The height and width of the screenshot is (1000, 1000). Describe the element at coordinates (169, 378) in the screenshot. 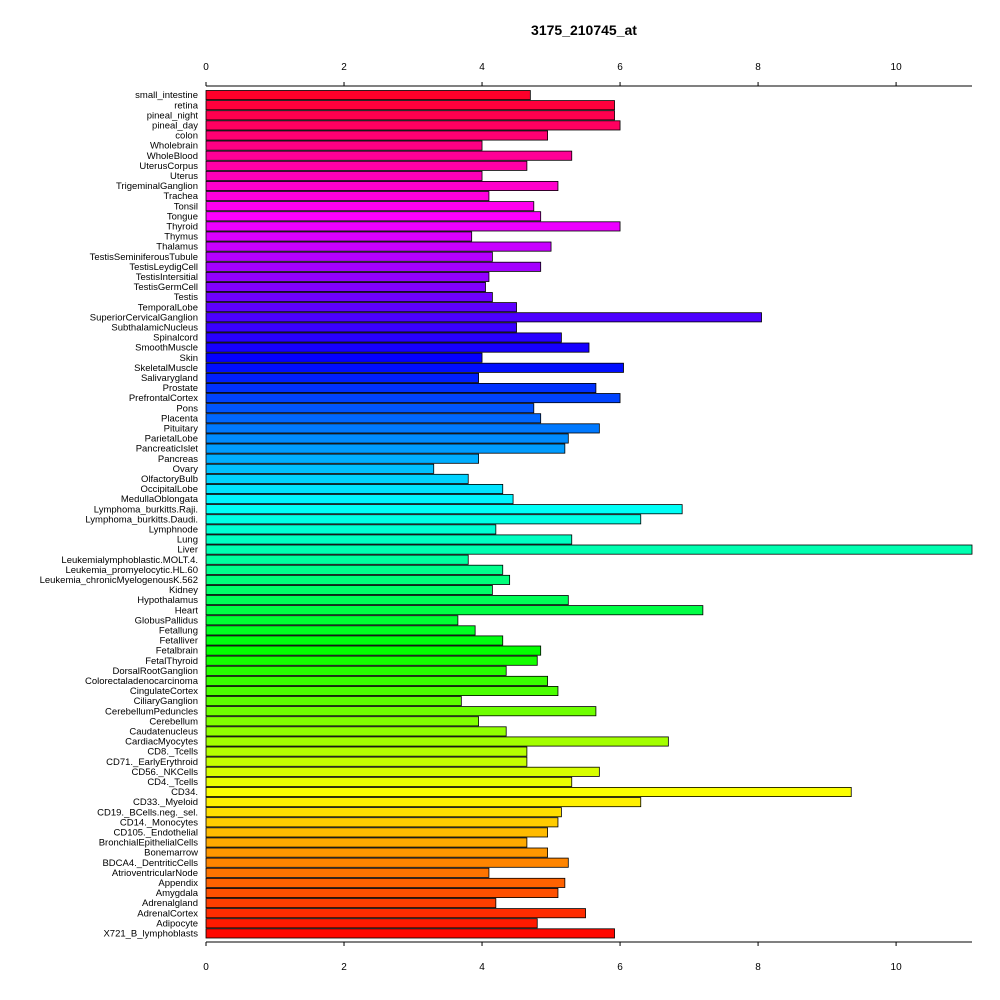

I see `category-label: Salivarygland` at that location.